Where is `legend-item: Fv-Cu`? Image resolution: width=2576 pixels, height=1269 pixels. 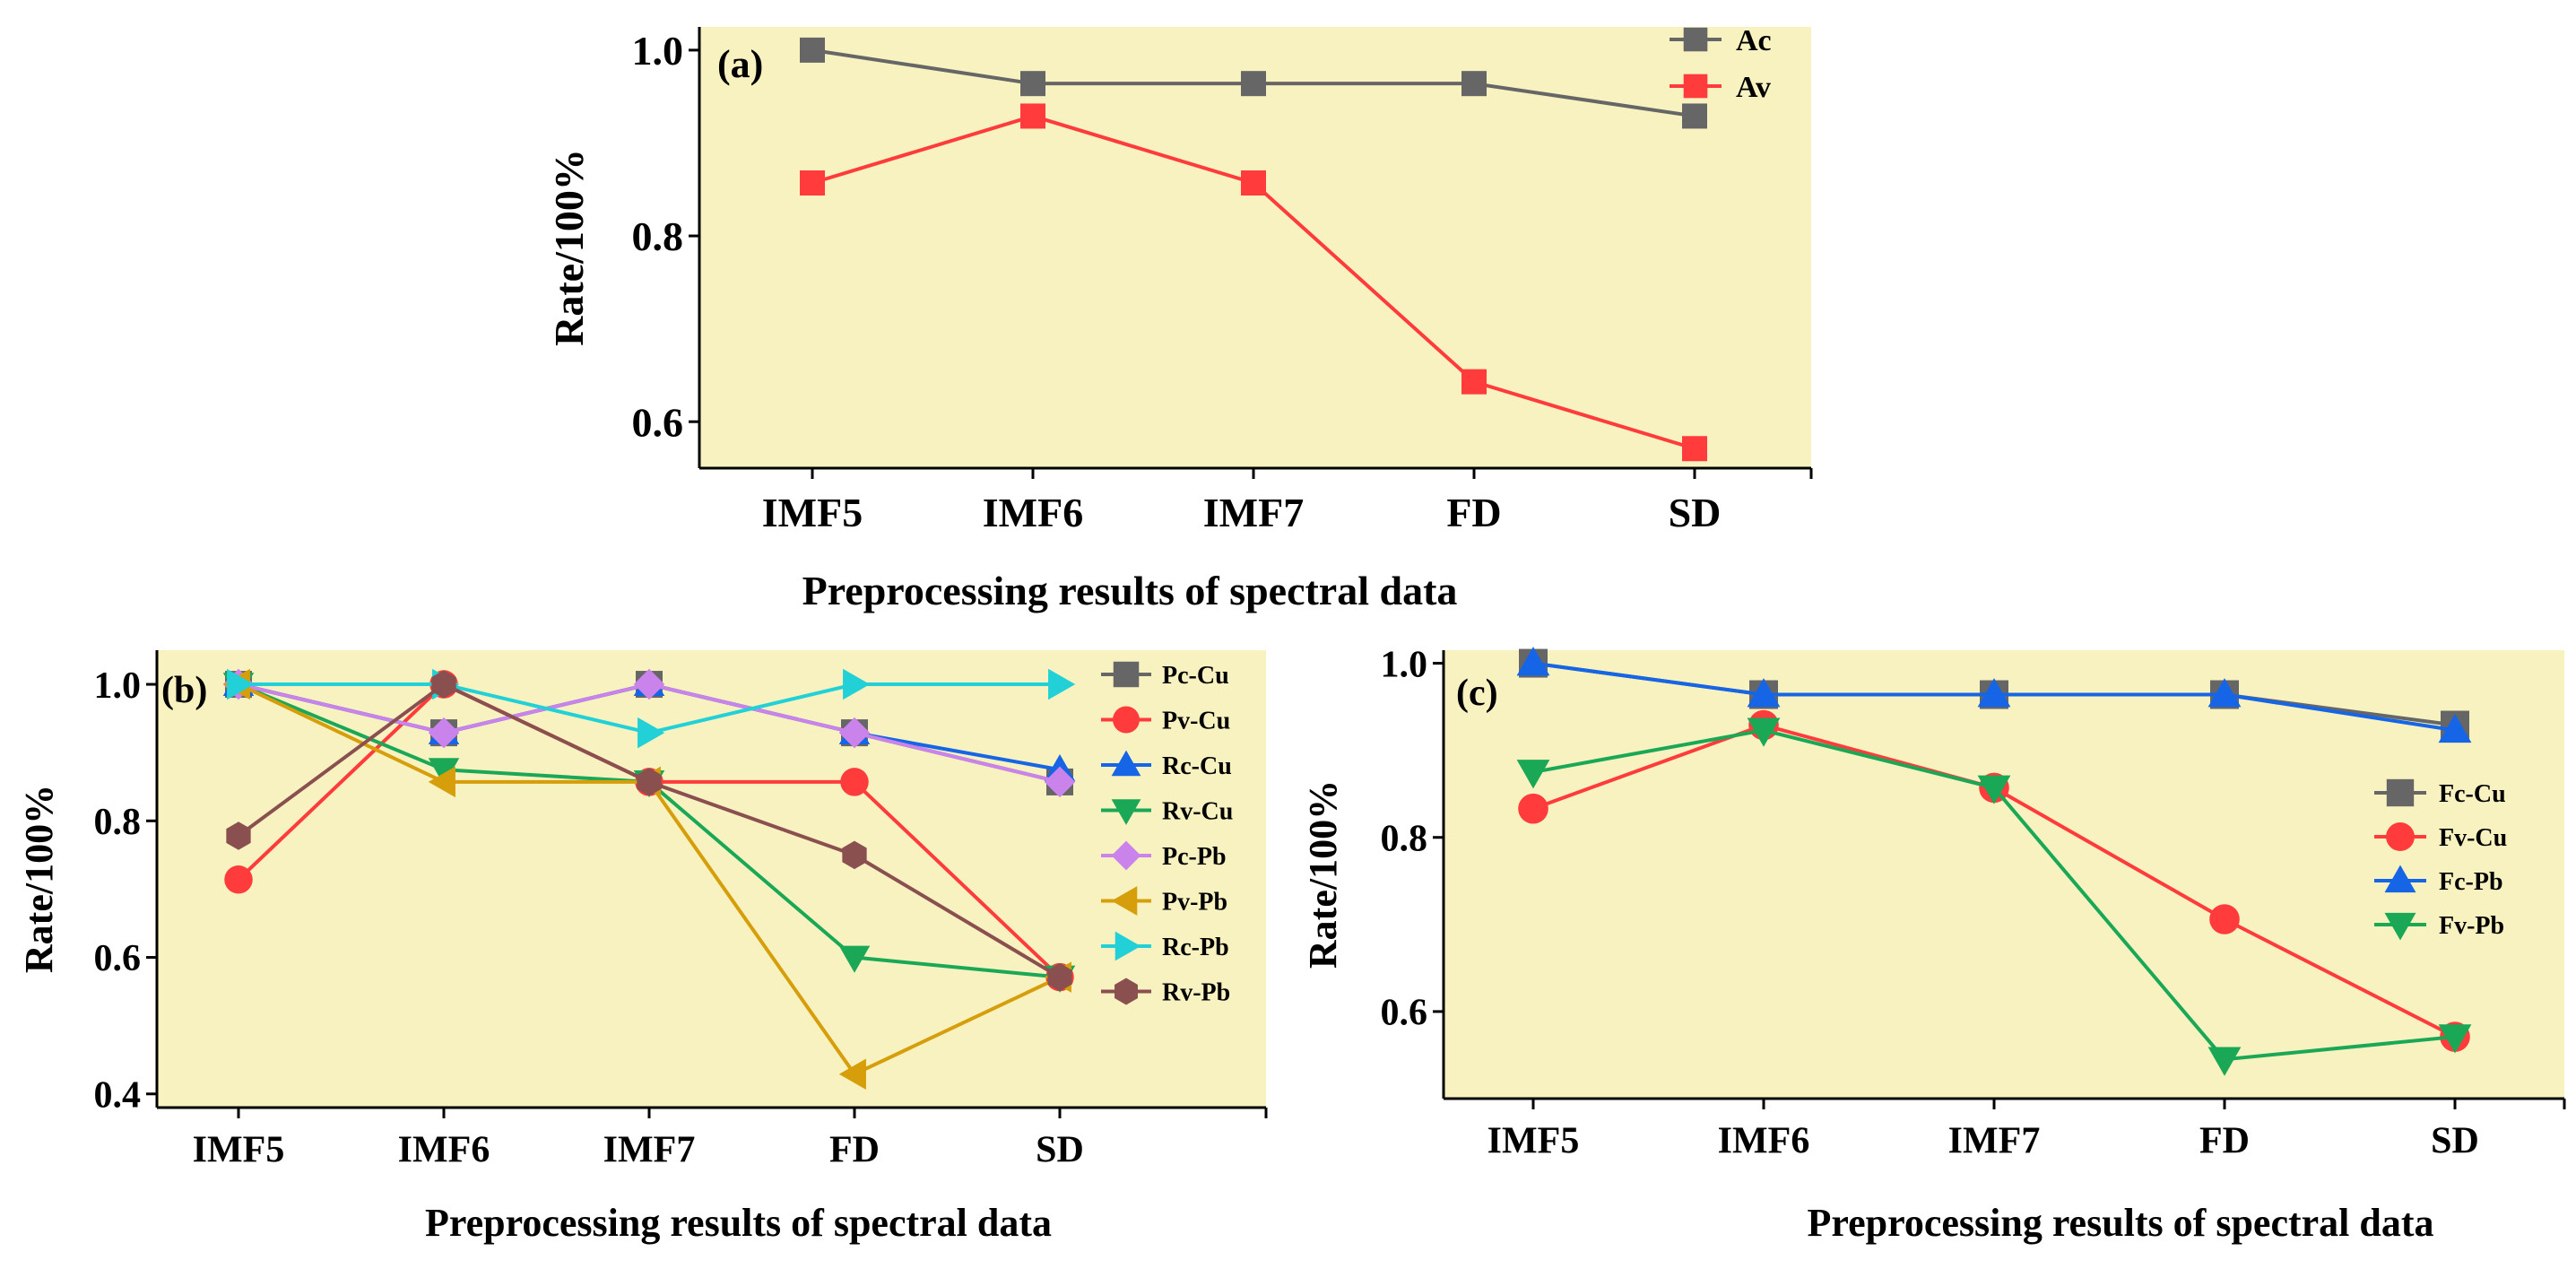
legend-item: Fv-Cu is located at coordinates (2440, 837).